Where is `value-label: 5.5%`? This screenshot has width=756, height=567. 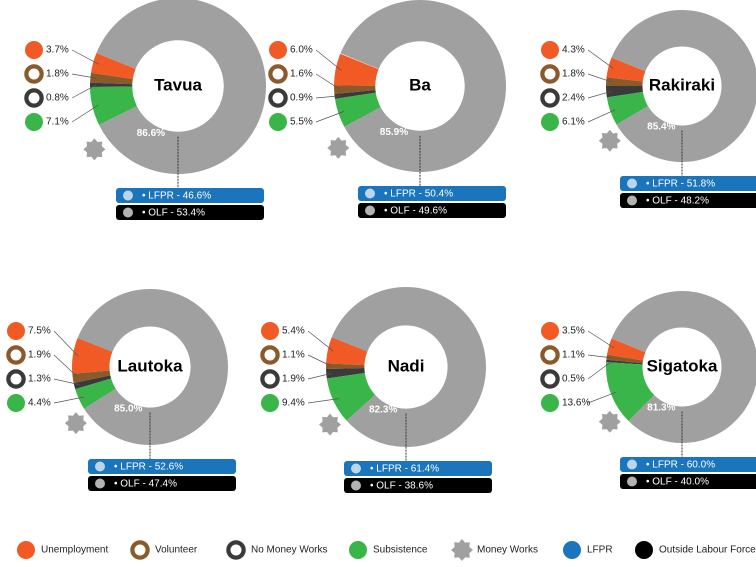 value-label: 5.5% is located at coordinates (301, 122).